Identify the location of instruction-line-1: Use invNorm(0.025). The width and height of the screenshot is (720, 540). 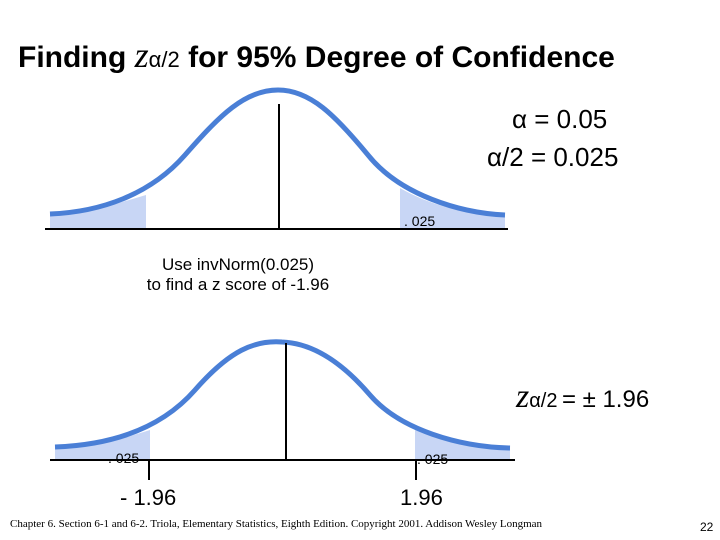
(238, 264).